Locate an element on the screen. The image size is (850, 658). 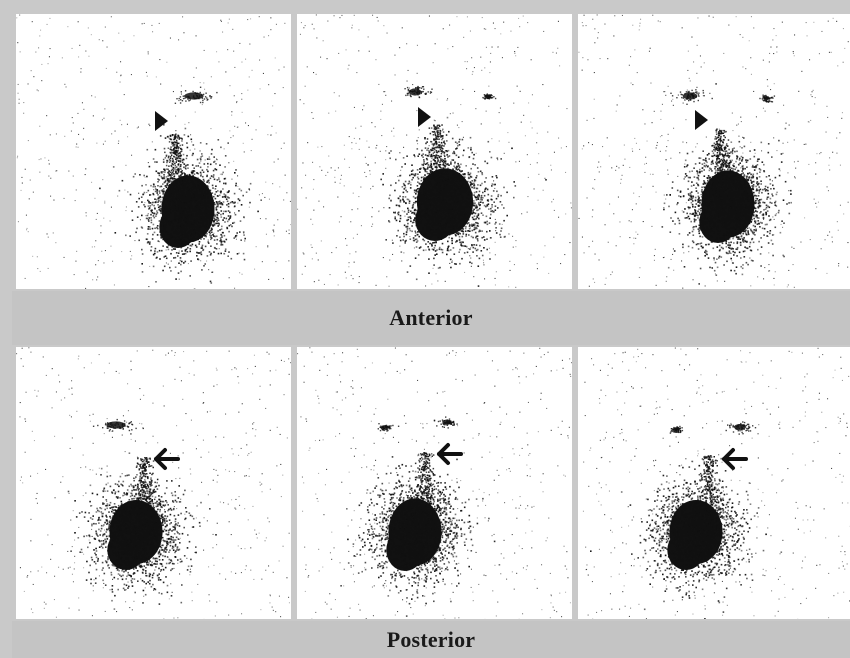
posterior-label: Posterior is located at coordinates (431, 639).